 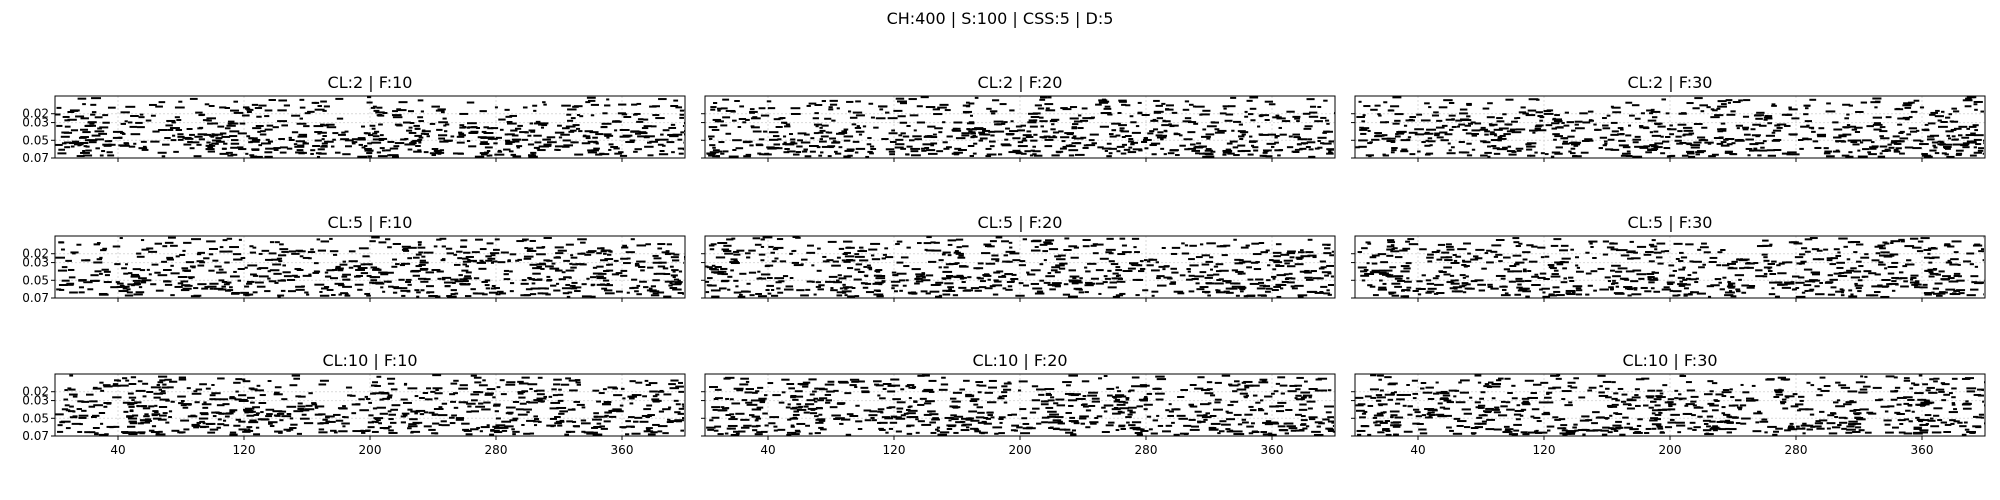 What do you see at coordinates (1000, 18) in the screenshot?
I see `figure-suptitle: CH:400 | S:100 | CSS:5 | D:5` at bounding box center [1000, 18].